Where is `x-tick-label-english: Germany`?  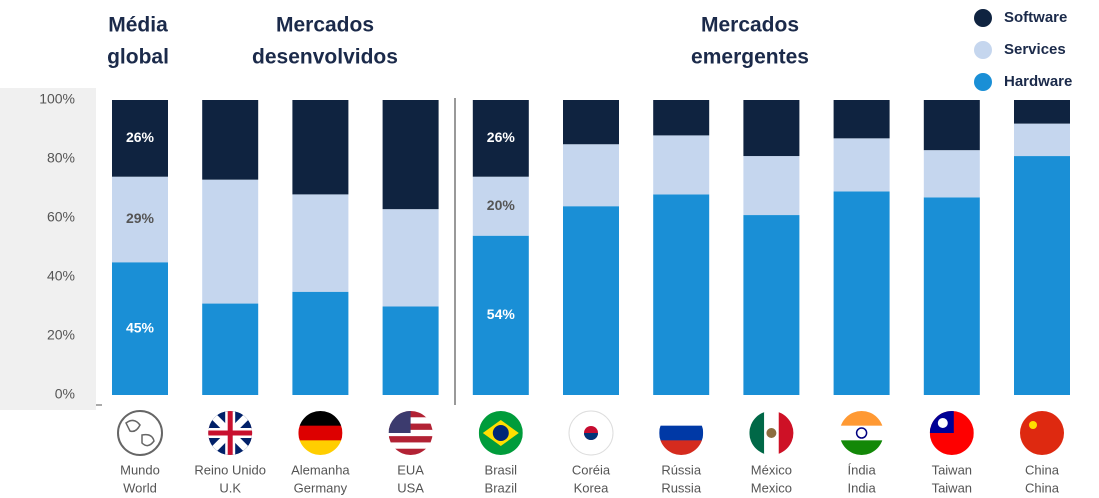 x-tick-label-english: Germany is located at coordinates (321, 487).